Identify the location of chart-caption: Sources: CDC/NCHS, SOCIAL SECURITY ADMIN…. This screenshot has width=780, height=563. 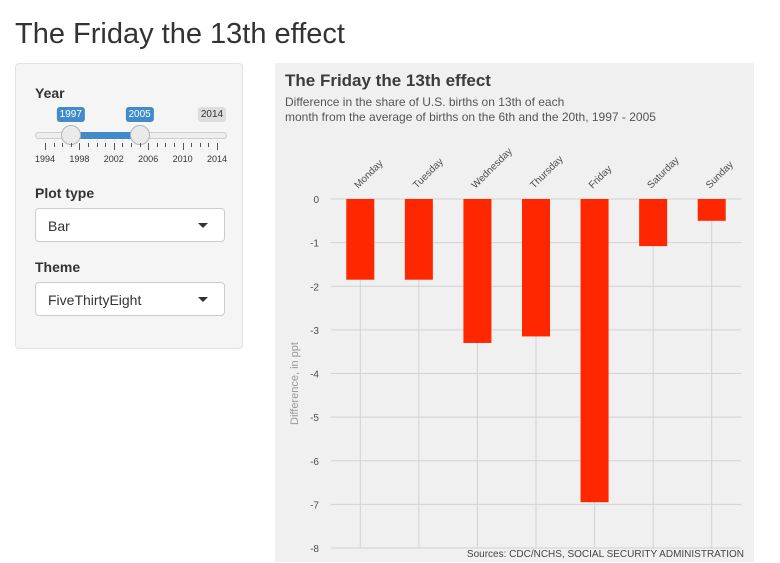
(605, 554).